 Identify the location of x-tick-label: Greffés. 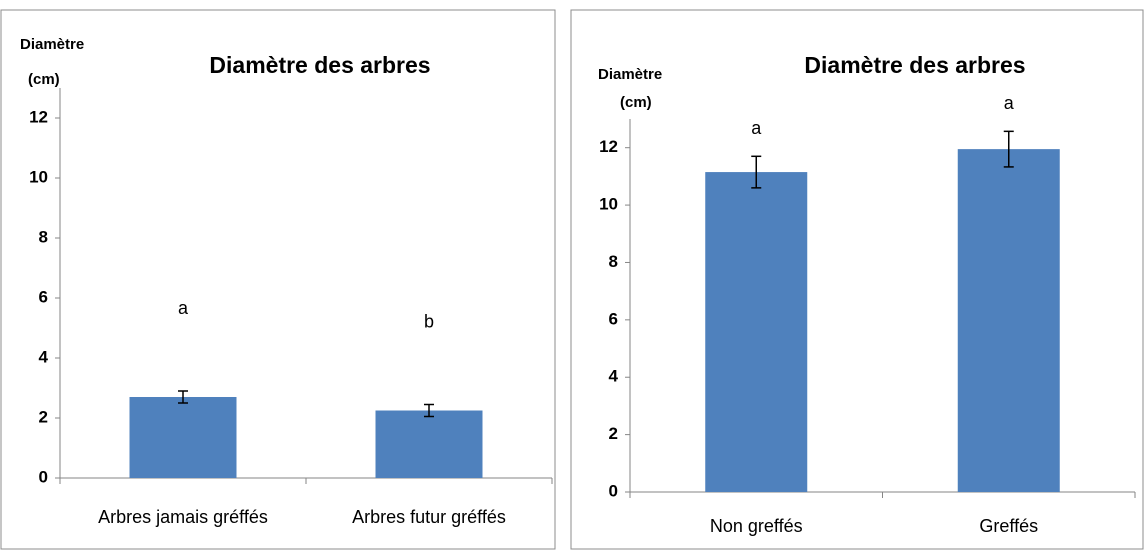
(1008, 526).